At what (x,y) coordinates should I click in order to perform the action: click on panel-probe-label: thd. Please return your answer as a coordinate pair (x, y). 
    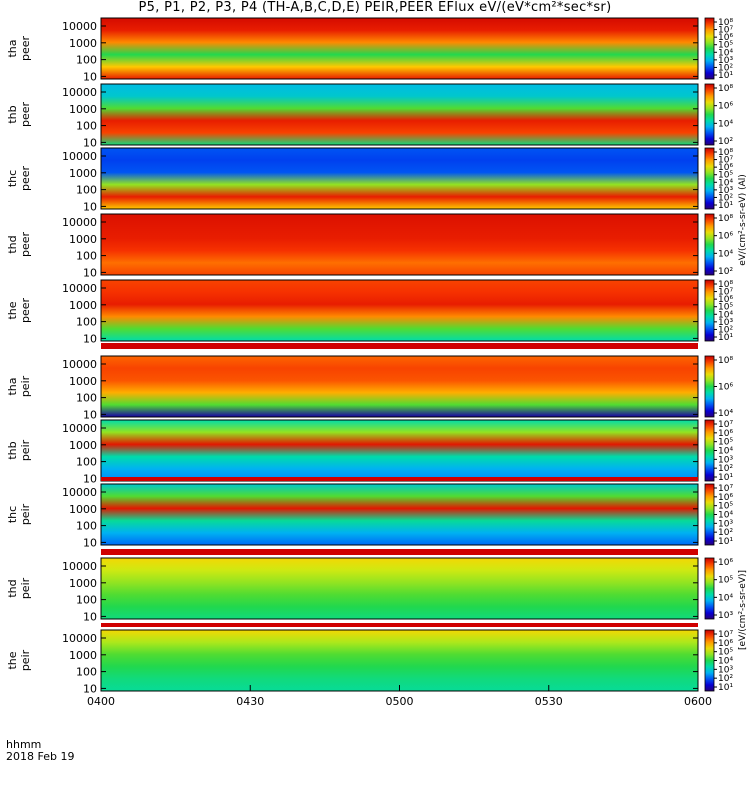
    Looking at the image, I should click on (12, 244).